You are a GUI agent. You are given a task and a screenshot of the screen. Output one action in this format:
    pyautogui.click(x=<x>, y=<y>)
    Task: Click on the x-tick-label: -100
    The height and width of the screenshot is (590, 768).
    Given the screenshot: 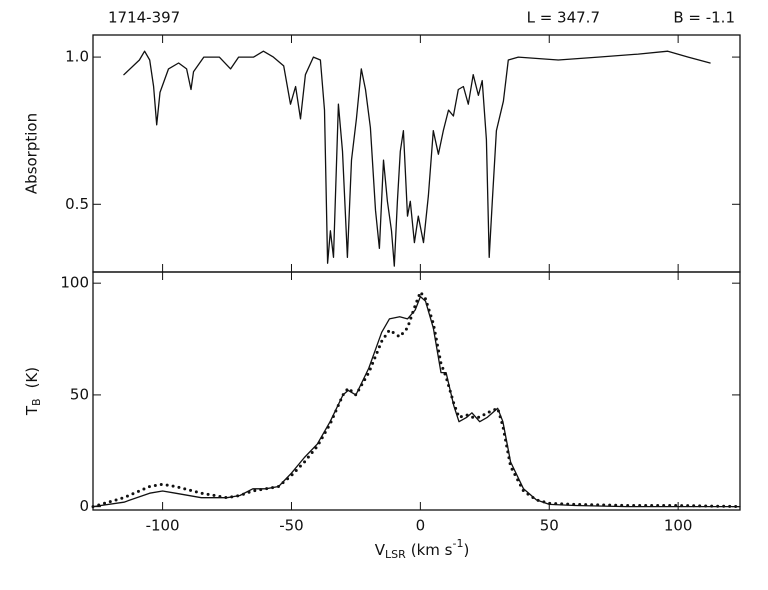 What is the action you would take?
    pyautogui.click(x=163, y=526)
    